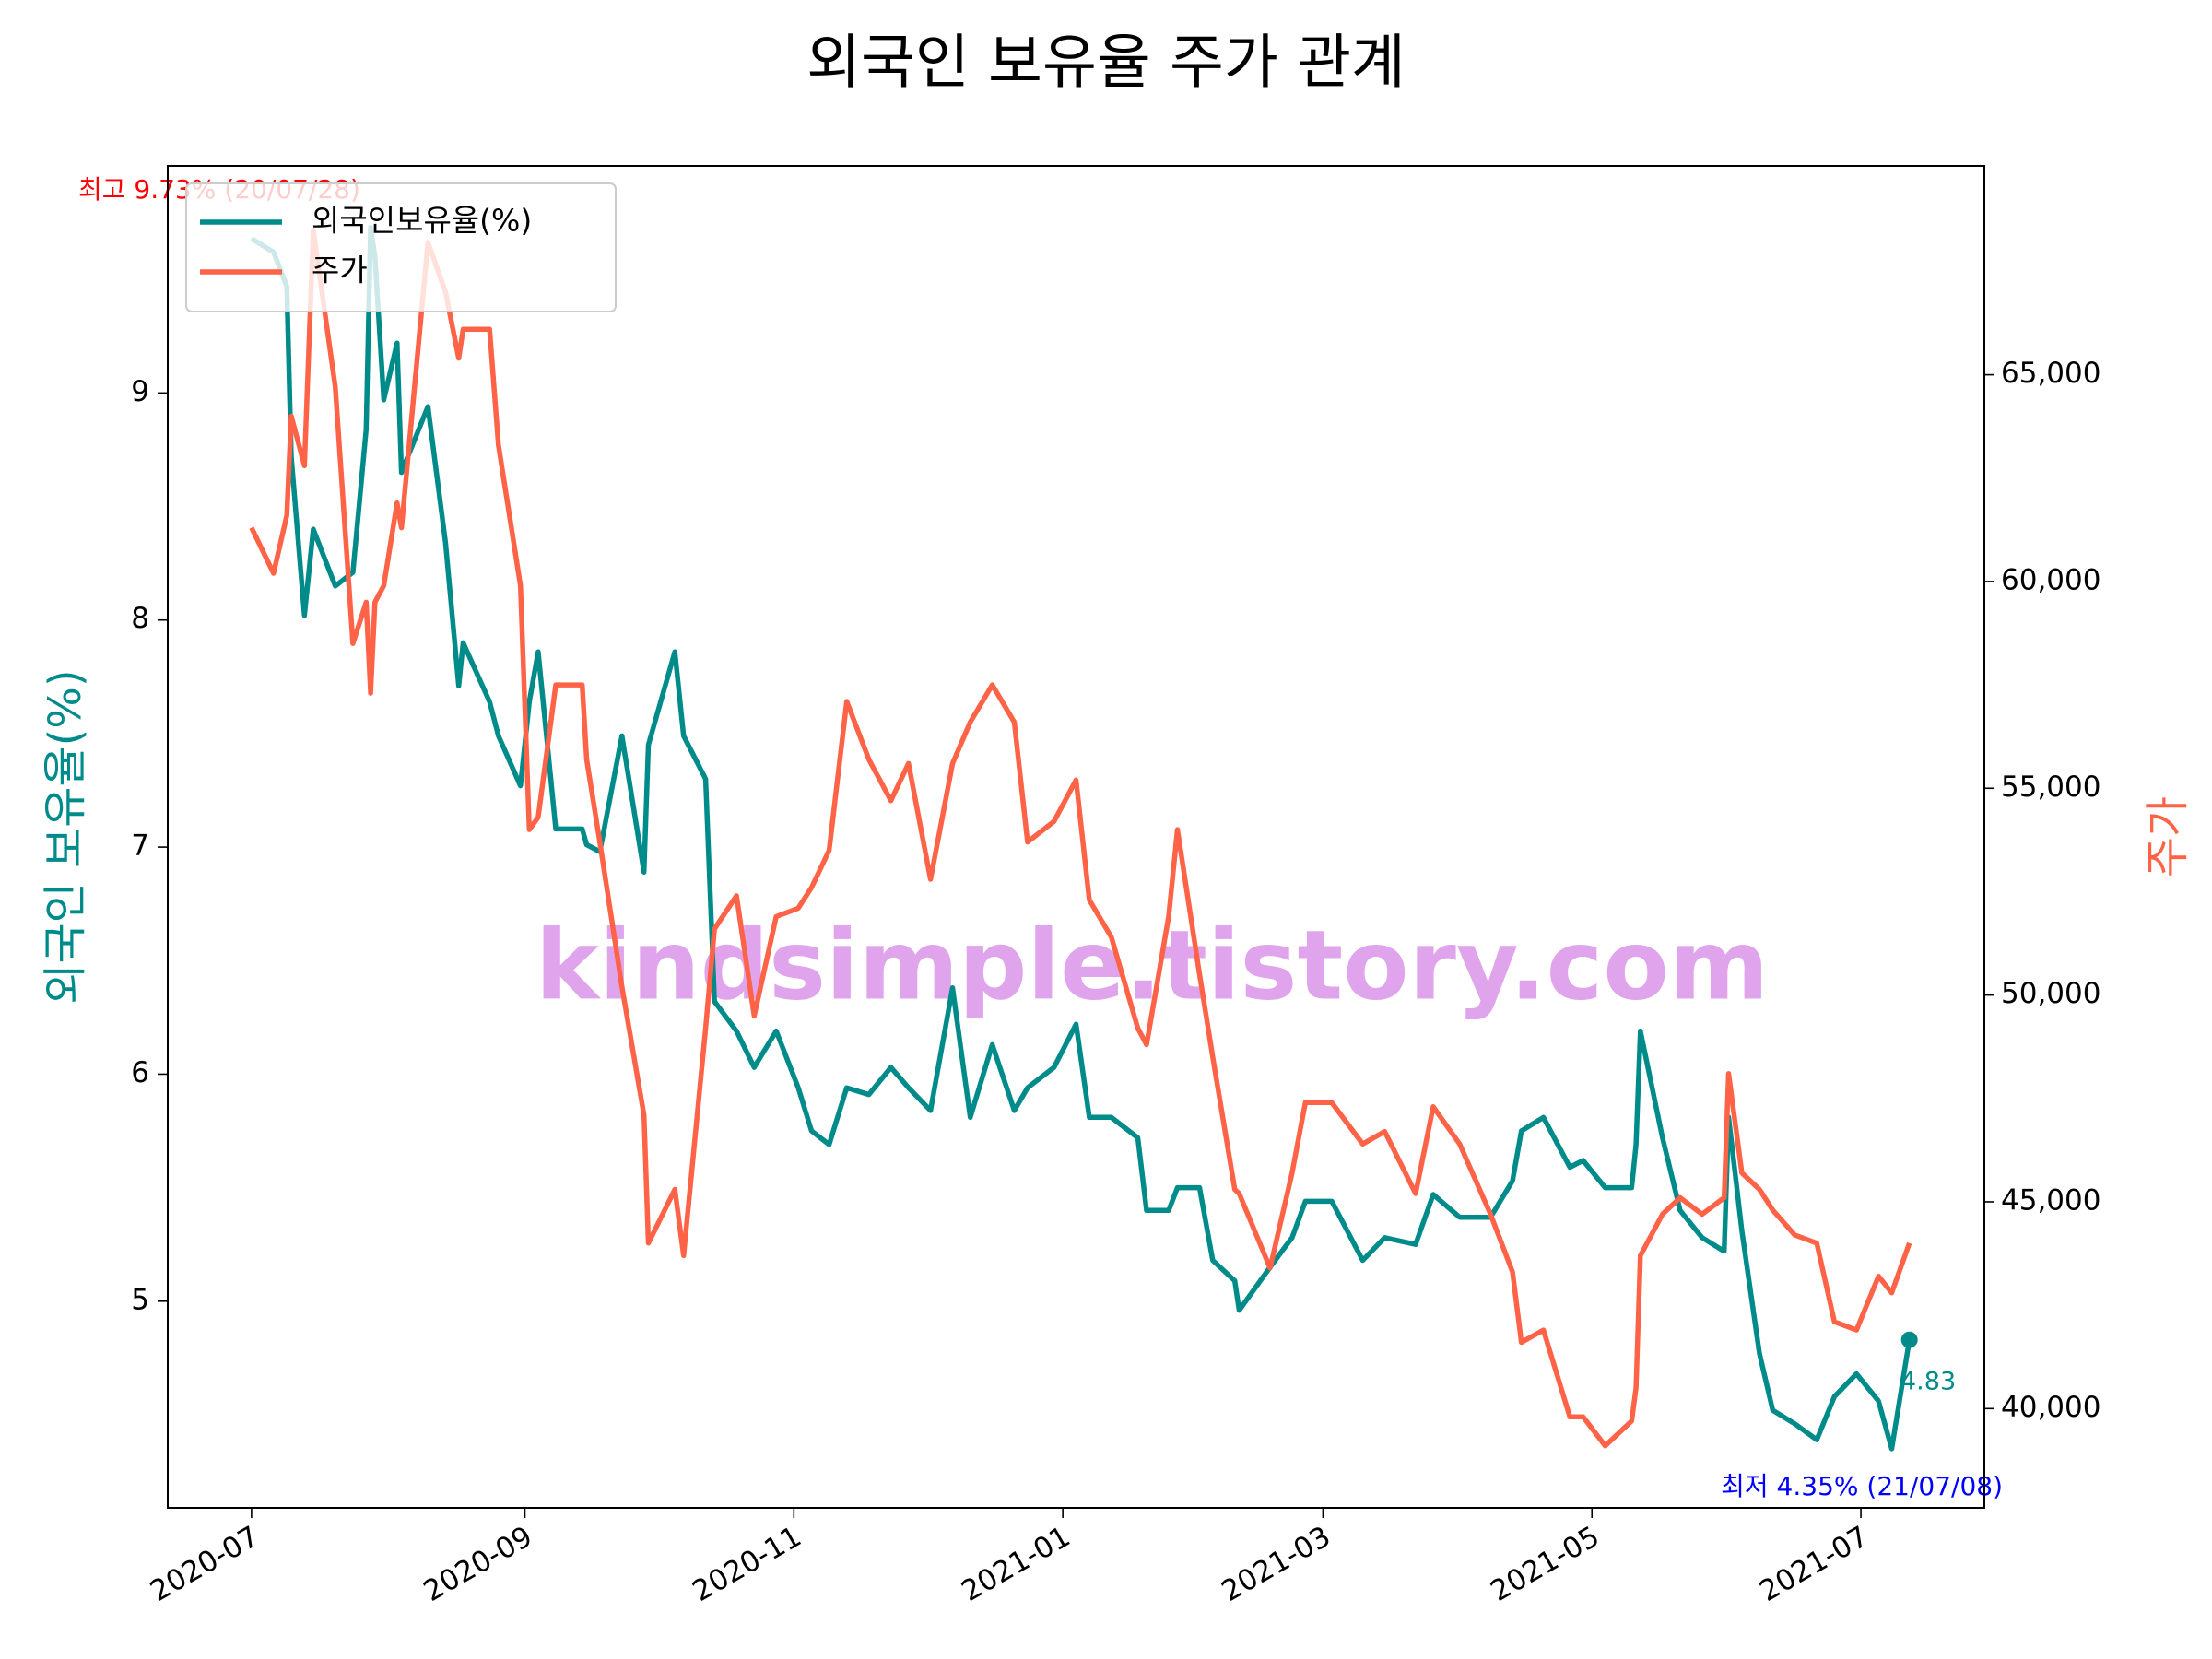  What do you see at coordinates (1275, 1564) in the screenshot?
I see `x-tick-label: 2021-03` at bounding box center [1275, 1564].